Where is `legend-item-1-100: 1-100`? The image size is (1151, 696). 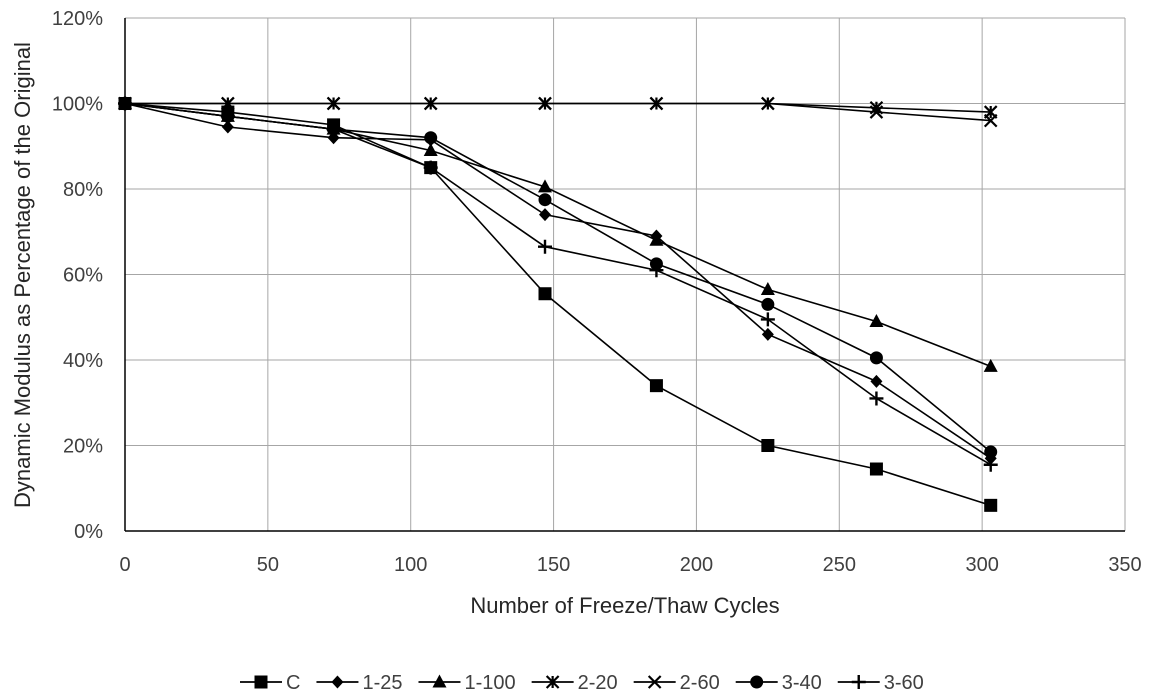
legend-item-1-100: 1-100 is located at coordinates (467, 683).